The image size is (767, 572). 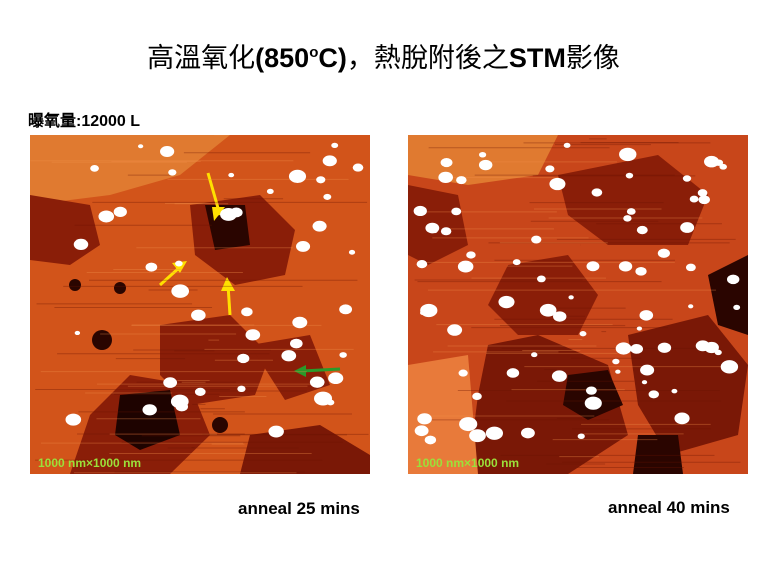 What do you see at coordinates (314, 52) in the screenshot?
I see `title-superscript: o` at bounding box center [314, 52].